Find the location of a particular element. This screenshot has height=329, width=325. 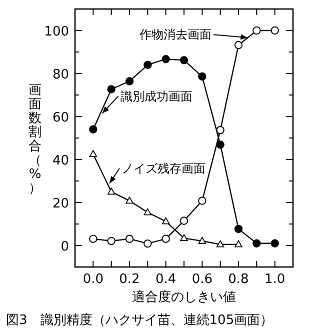

x-tick-label: 1.0 is located at coordinates (275, 279).